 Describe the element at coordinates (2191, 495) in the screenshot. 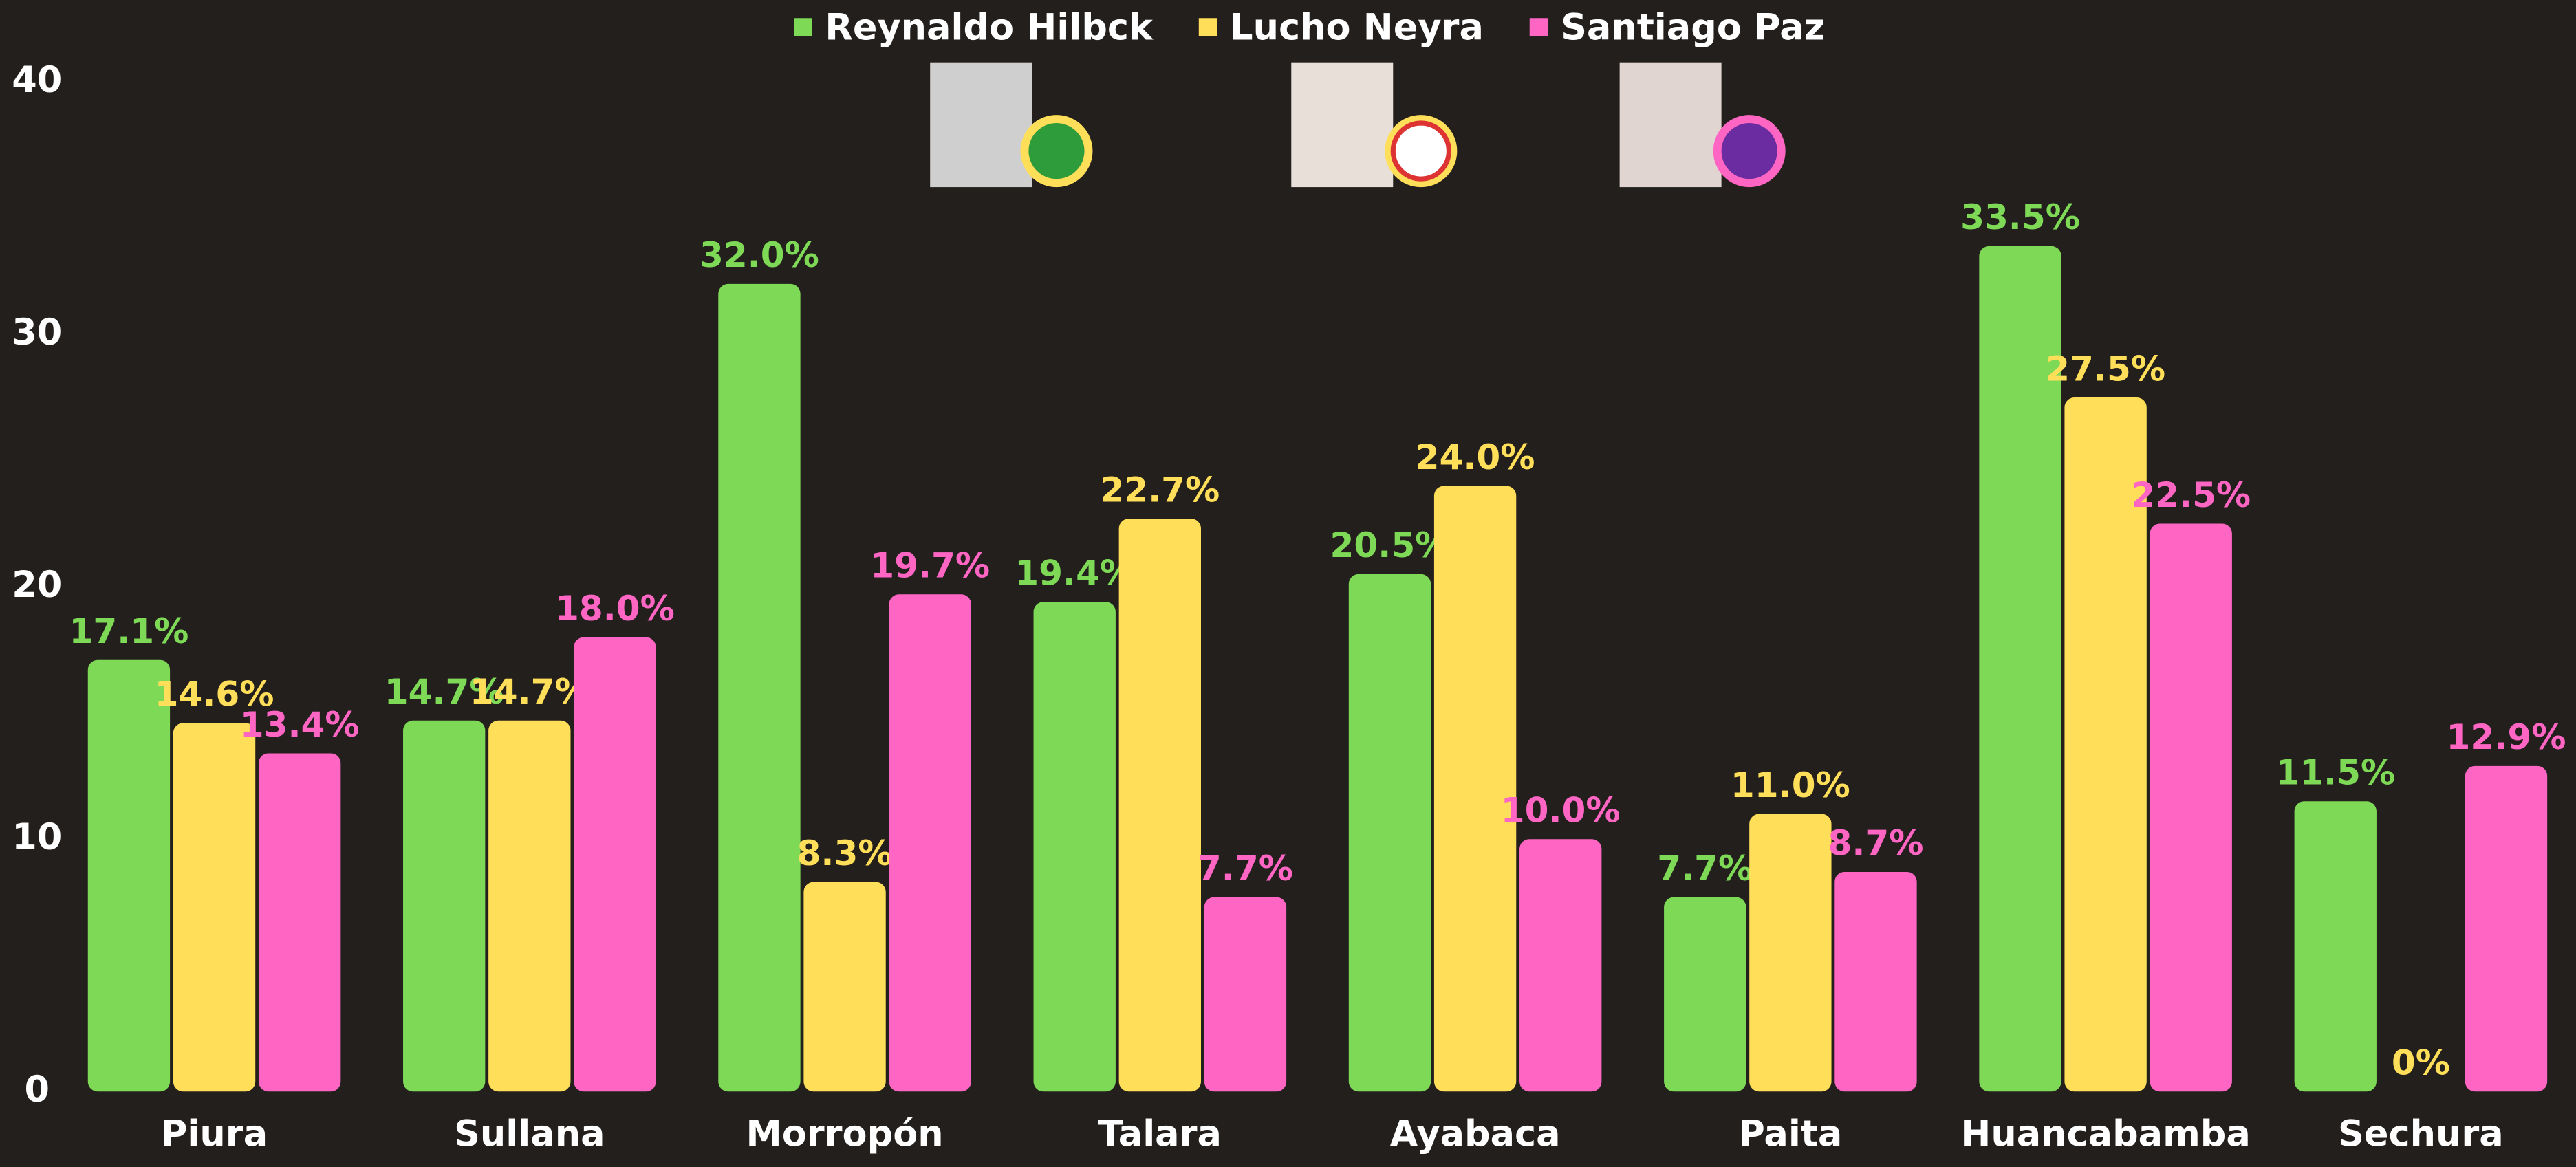

I see `value-label: 22.5%` at that location.